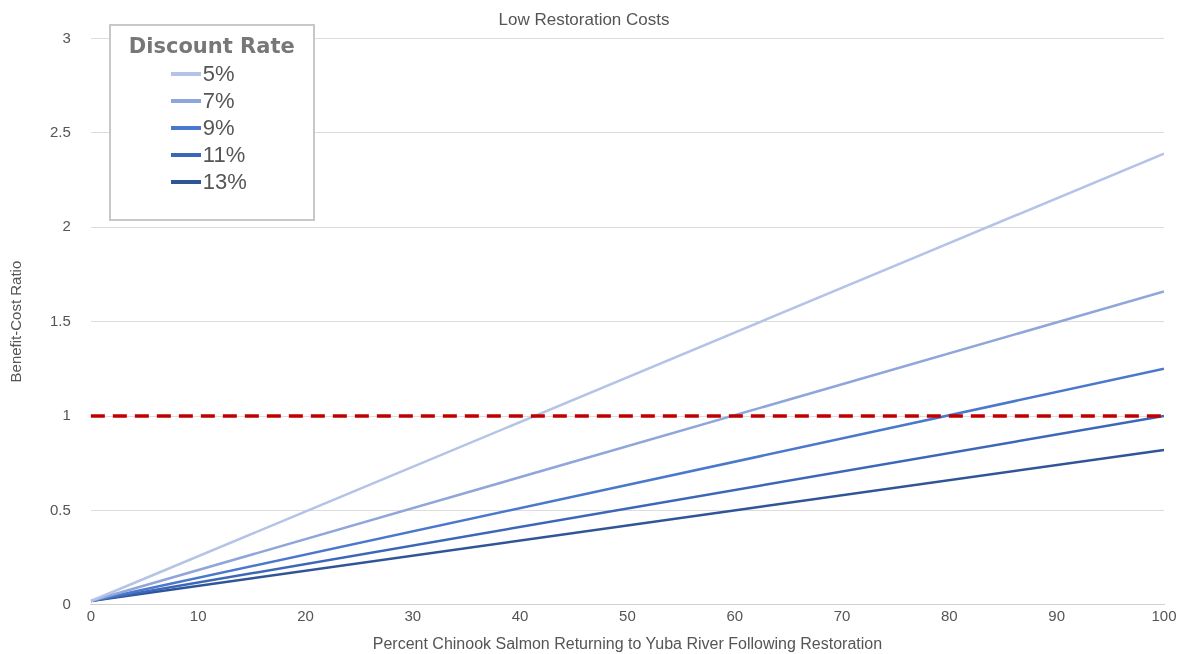  What do you see at coordinates (60, 131) in the screenshot?
I see `y-tick-label: 2.5` at bounding box center [60, 131].